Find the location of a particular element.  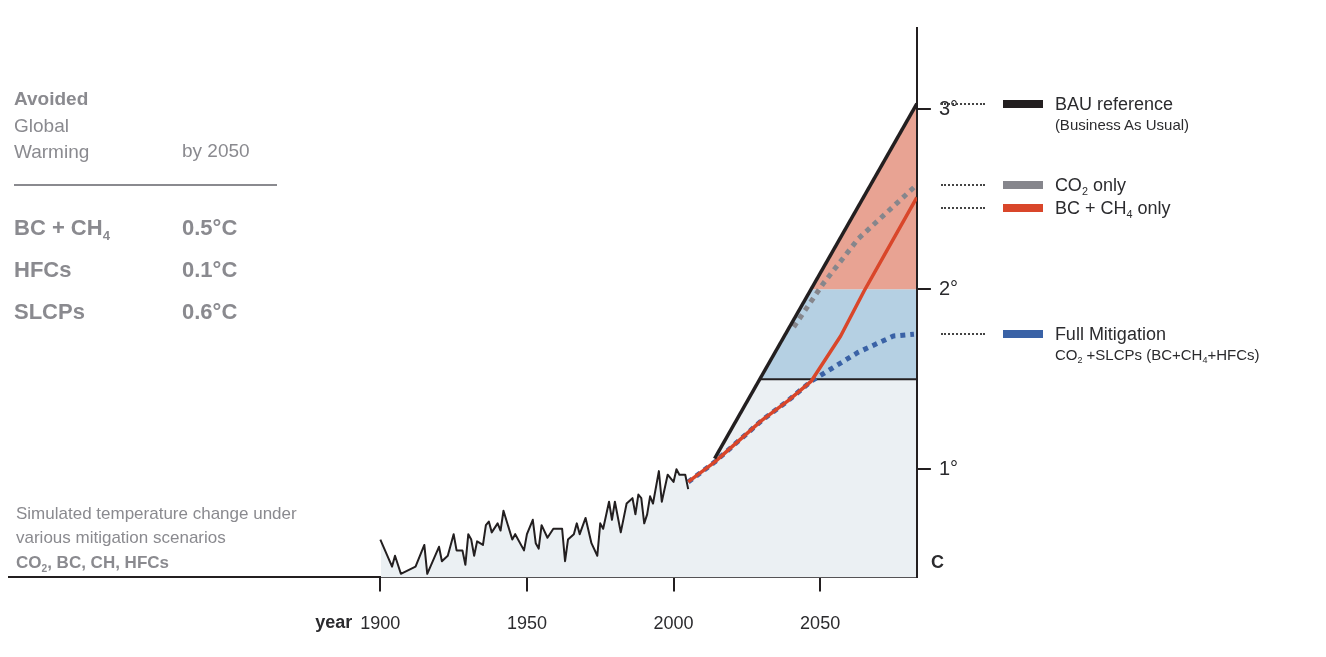

annotation: 0.1°C is located at coordinates (210, 270).